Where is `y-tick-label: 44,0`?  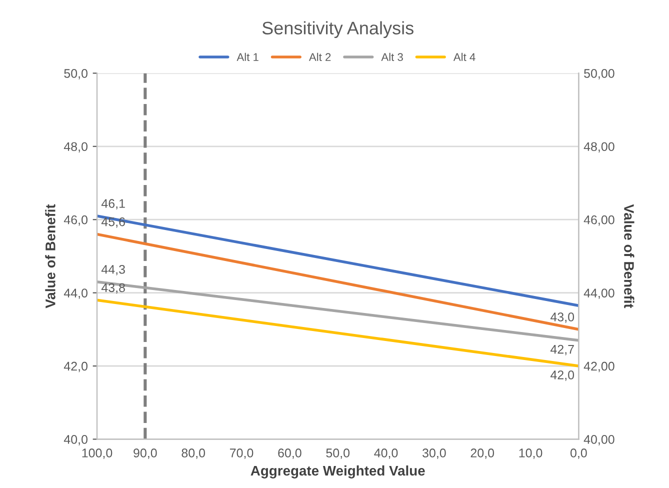 y-tick-label: 44,0 is located at coordinates (76, 293).